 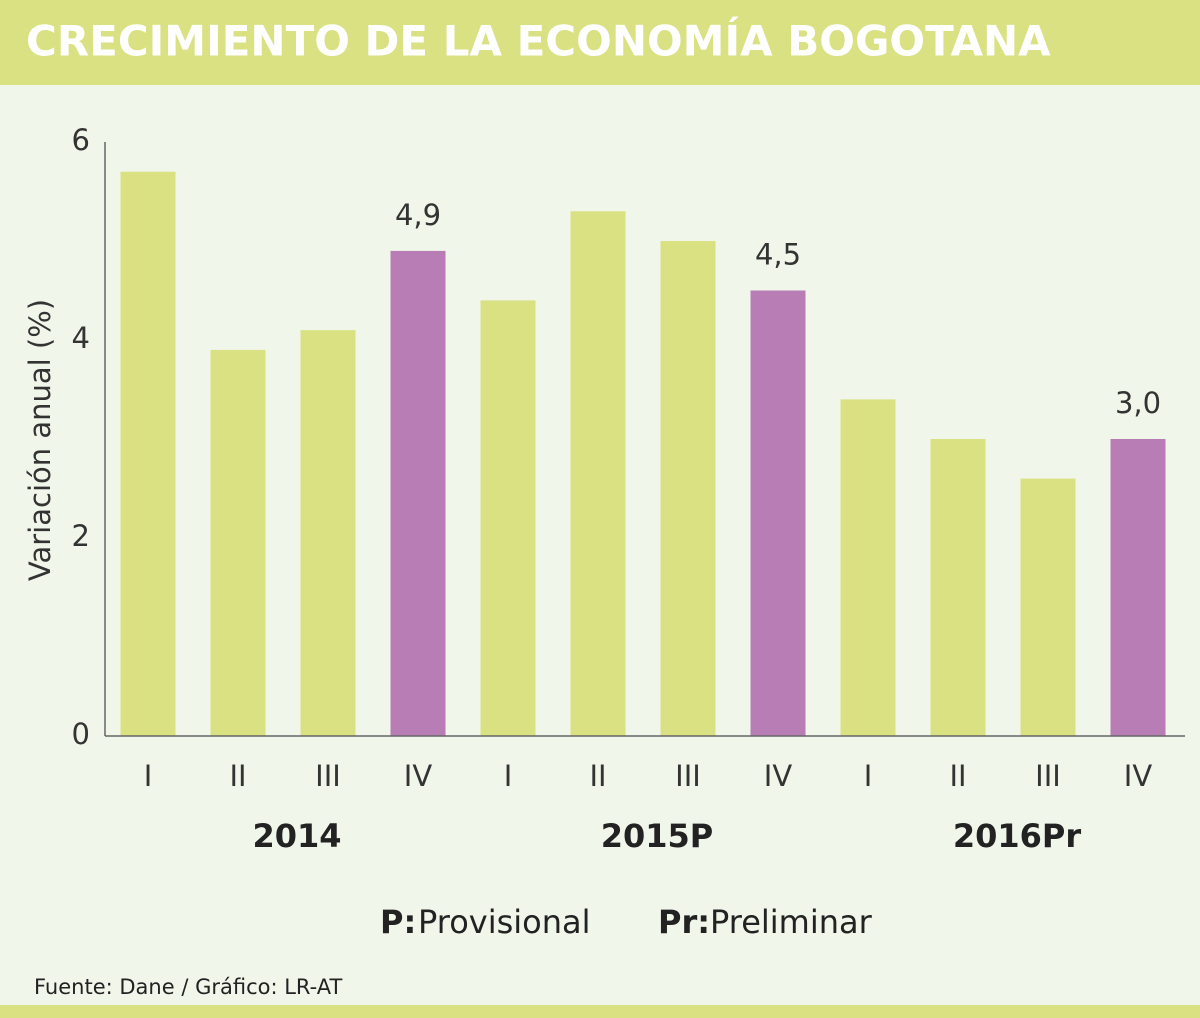 I want to click on value-label: 4,9, so click(x=418, y=215).